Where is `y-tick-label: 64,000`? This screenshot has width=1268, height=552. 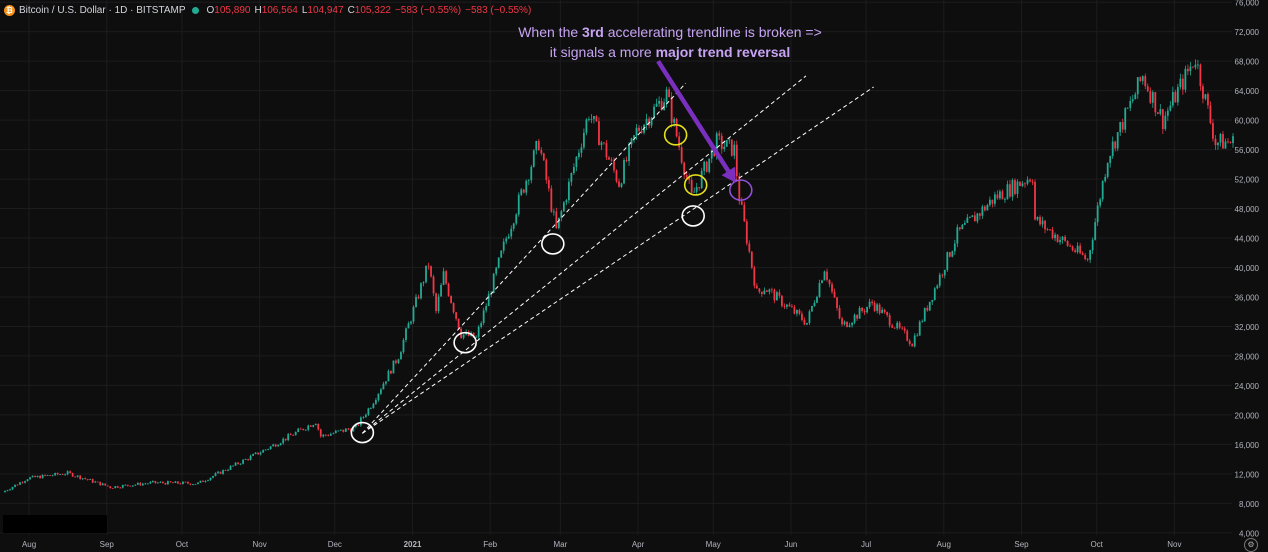 y-tick-label: 64,000 is located at coordinates (1247, 91).